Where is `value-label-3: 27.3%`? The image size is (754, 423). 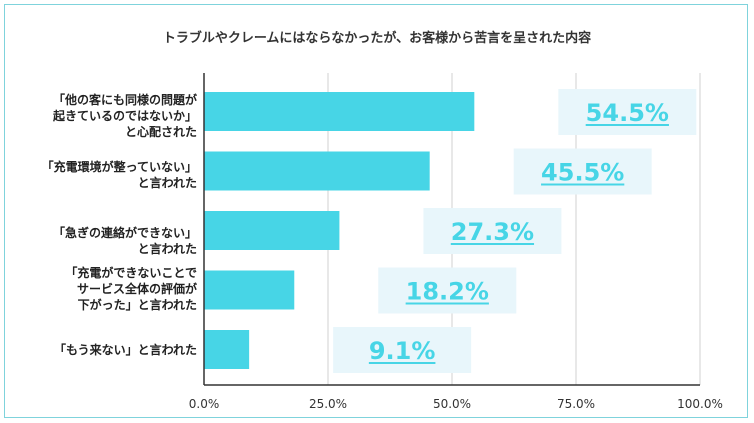
value-label-3: 27.3% is located at coordinates (492, 232).